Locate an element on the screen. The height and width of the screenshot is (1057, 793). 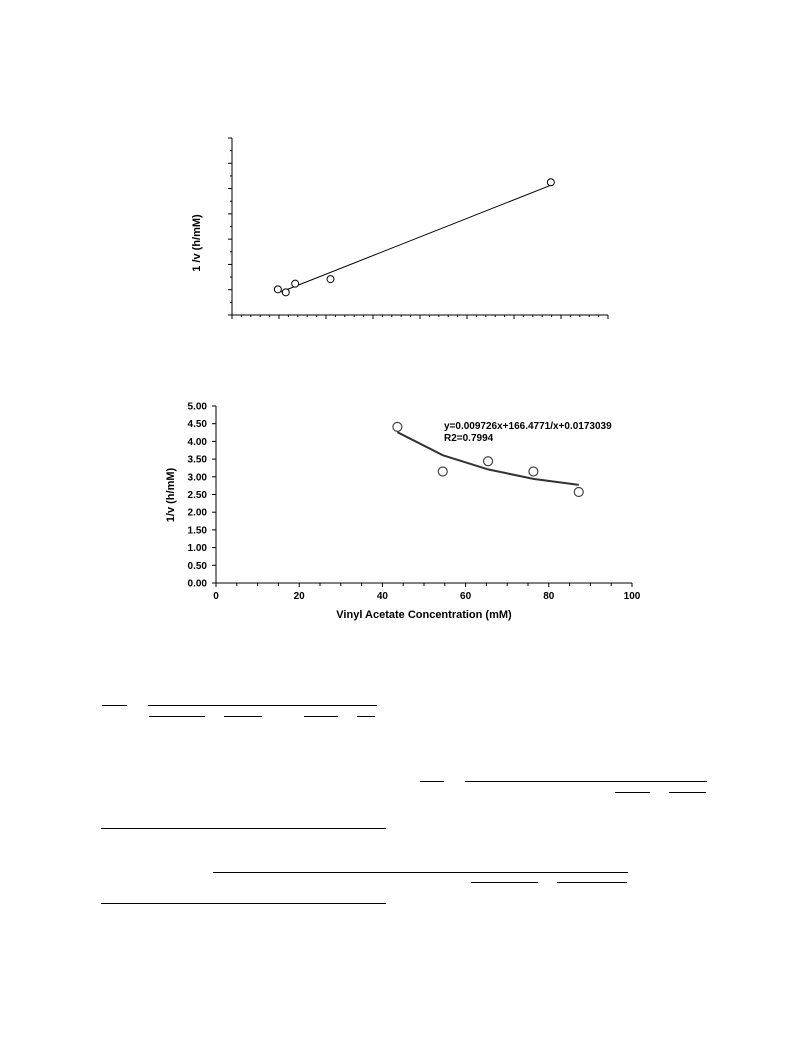
chart-2-y-tick-label: 1.00 is located at coordinates (198, 548).